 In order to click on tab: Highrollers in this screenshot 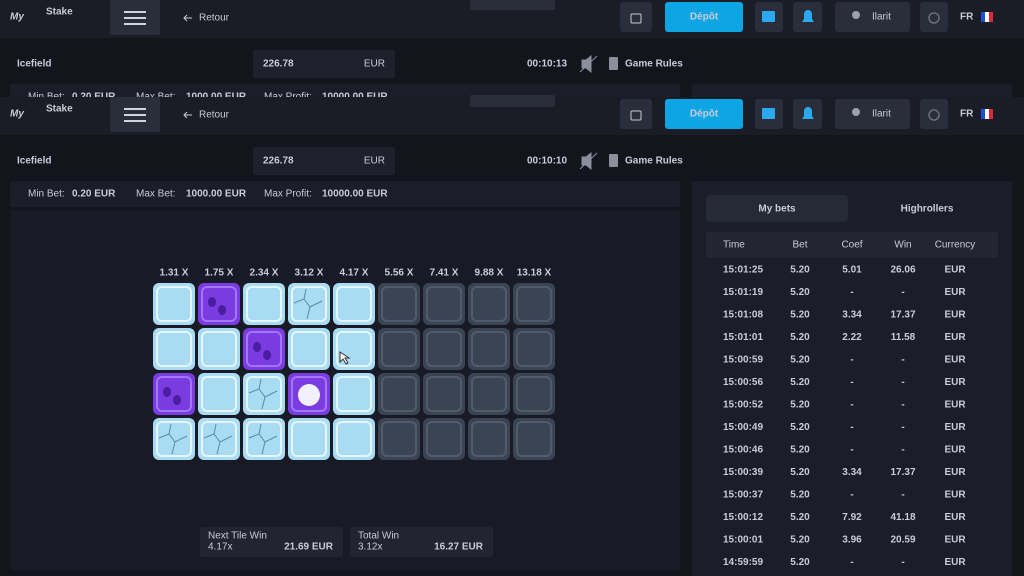, I will do `click(927, 209)`.